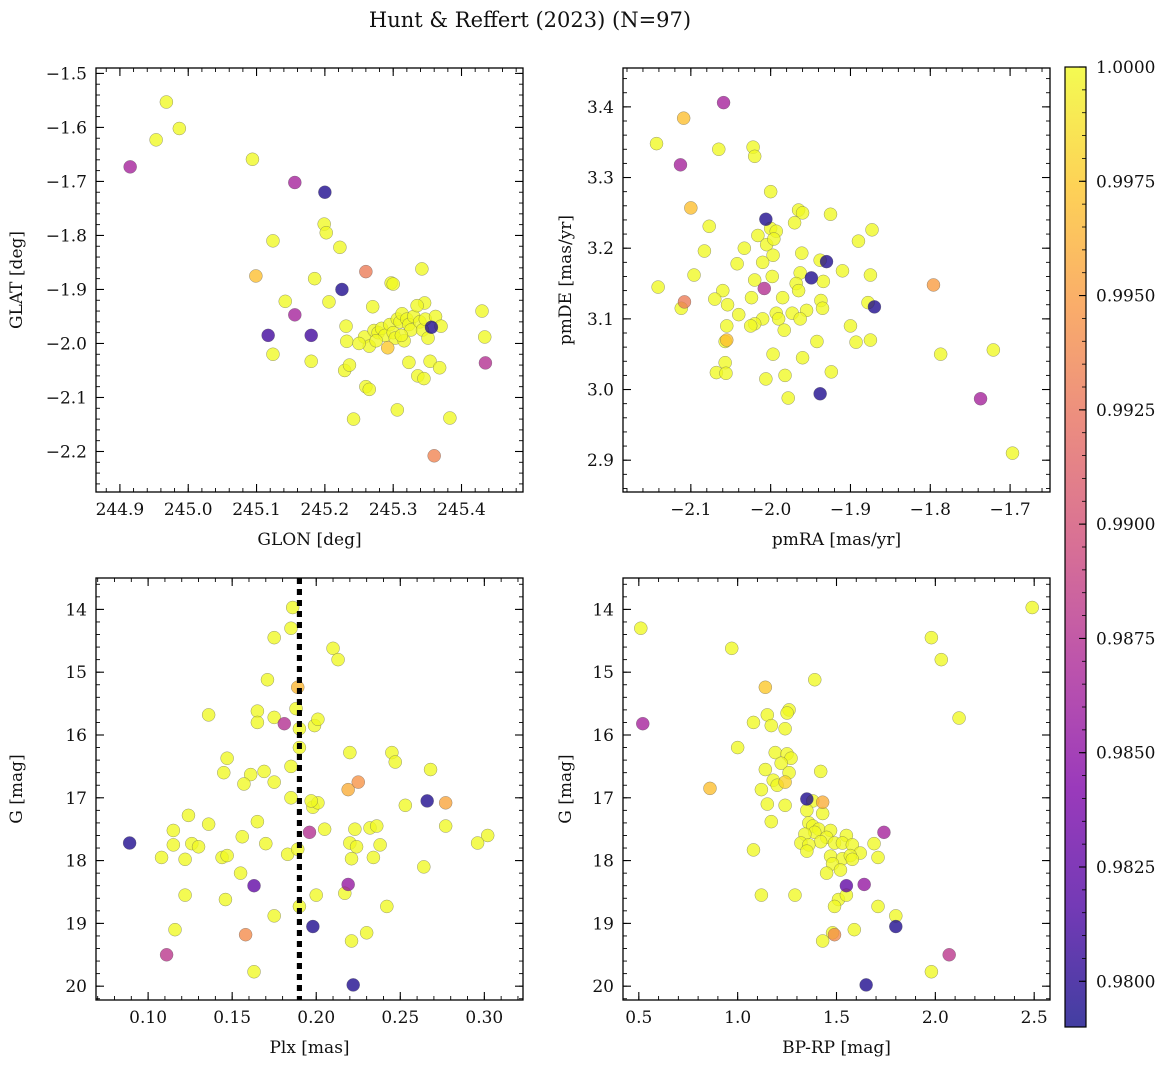 The width and height of the screenshot is (1173, 1067). What do you see at coordinates (66, 74) in the screenshot?
I see `y-tick-label: −1.5` at bounding box center [66, 74].